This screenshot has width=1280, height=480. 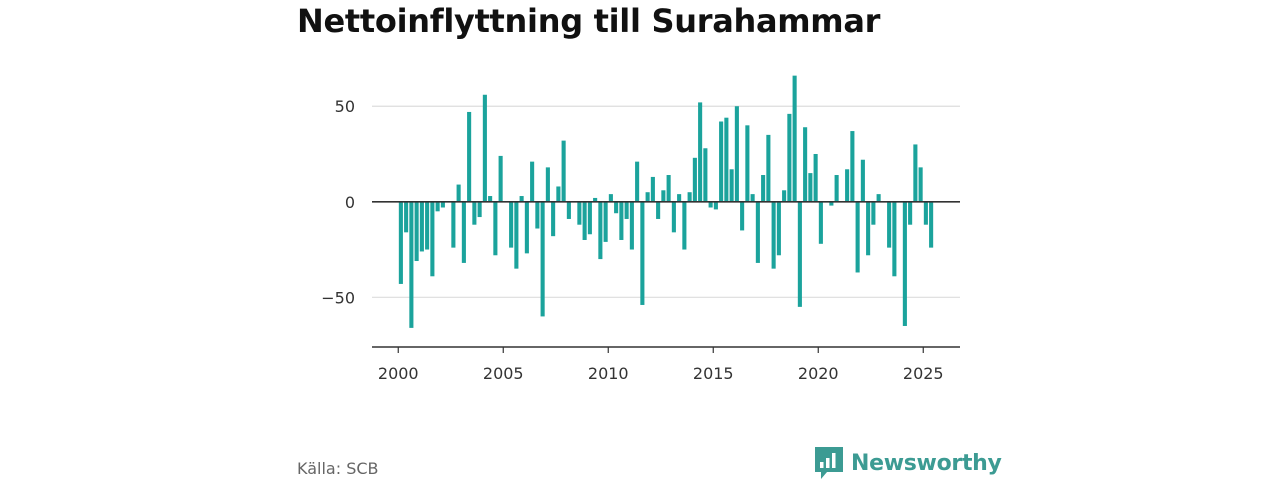 What do you see at coordinates (608, 373) in the screenshot?
I see `x-tick-label: 2010` at bounding box center [608, 373].